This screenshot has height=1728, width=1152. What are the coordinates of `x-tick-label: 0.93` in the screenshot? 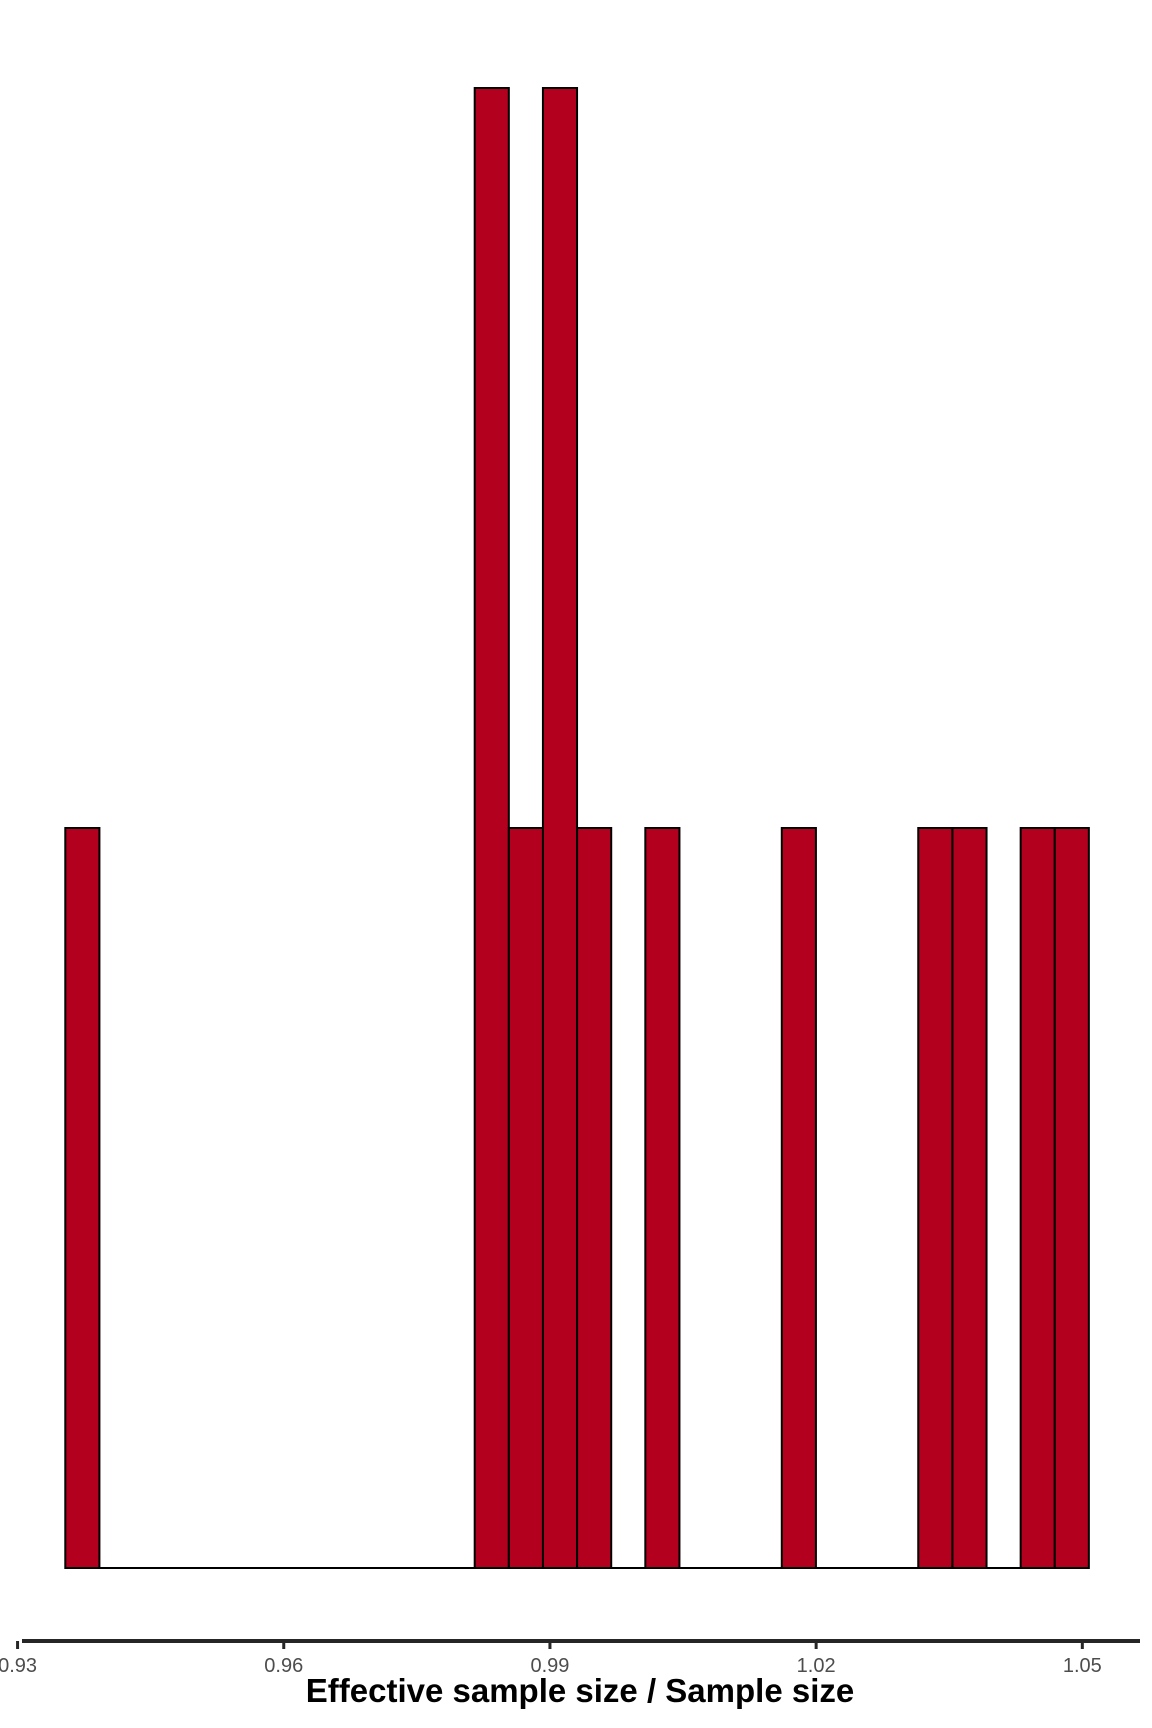 It's located at (18, 1666).